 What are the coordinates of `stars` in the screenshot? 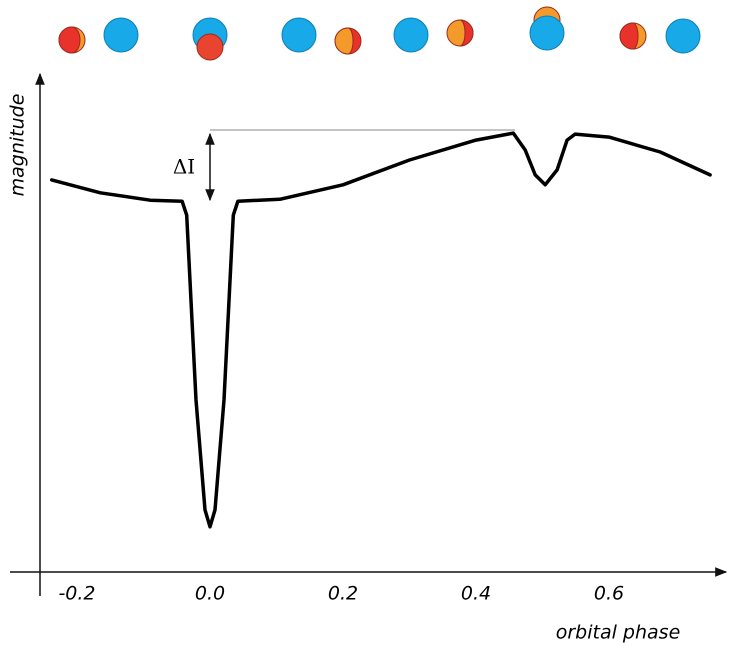 It's located at (379, 33).